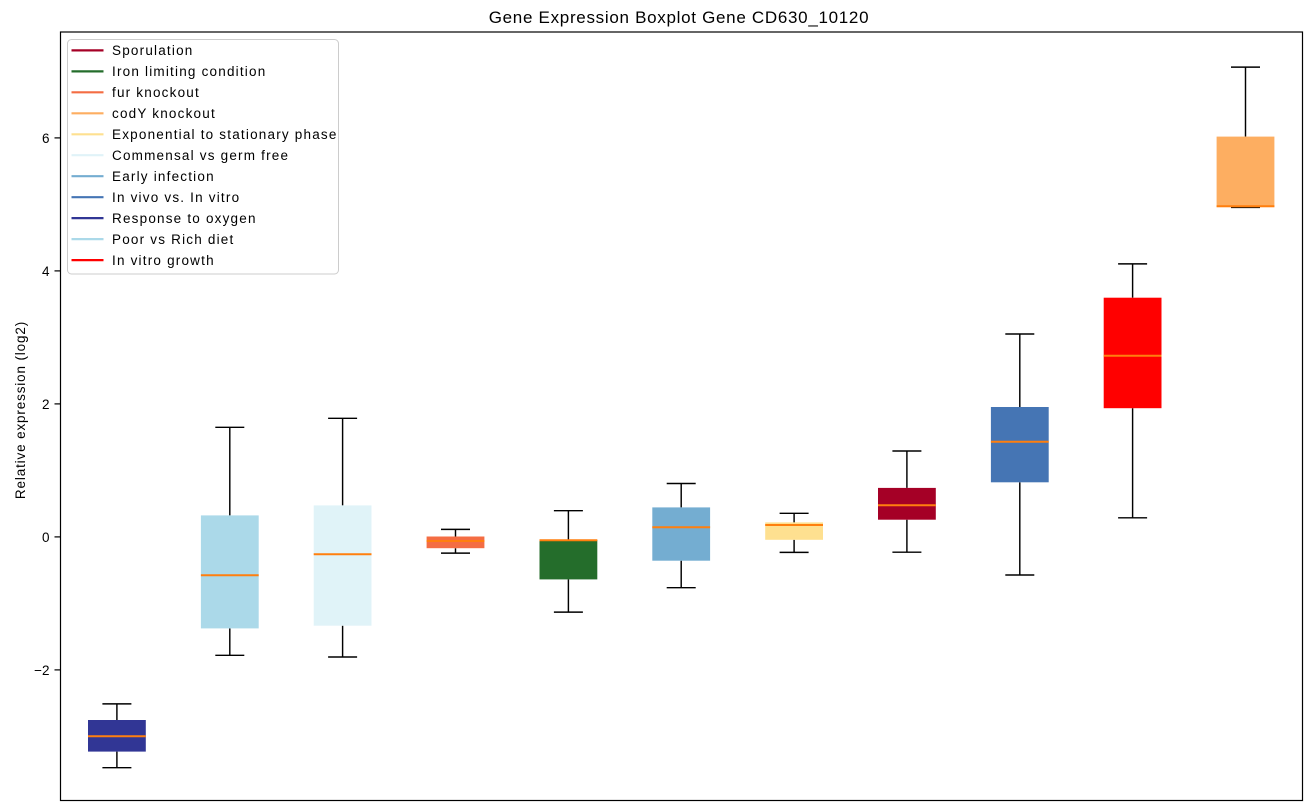 The image size is (1309, 812). I want to click on svg-text: 0, so click(46, 537).